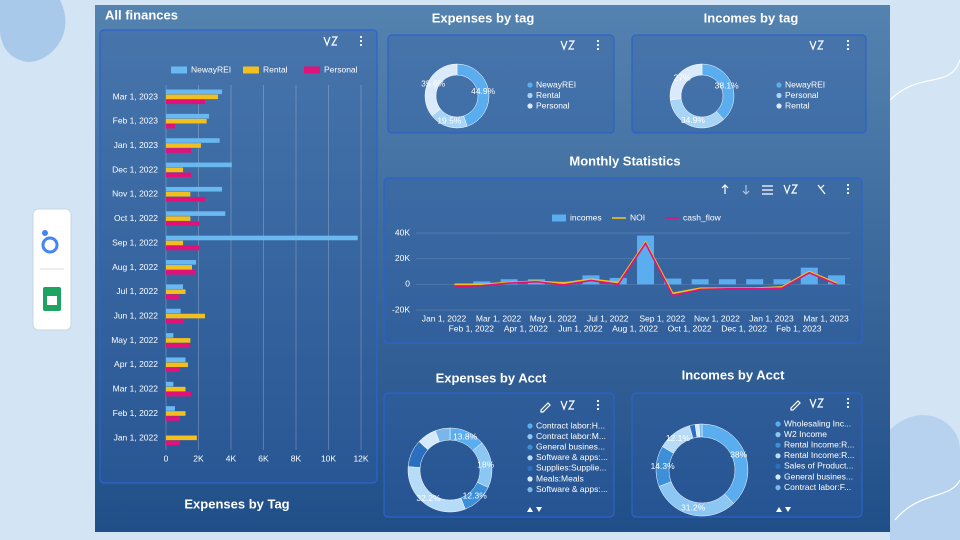 Image resolution: width=960 pixels, height=540 pixels. What do you see at coordinates (198, 458) in the screenshot?
I see `x-tick-label: 2K` at bounding box center [198, 458].